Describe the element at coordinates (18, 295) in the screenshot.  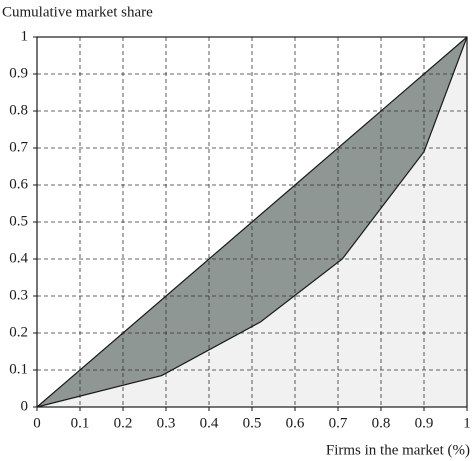
I see `y-tick-label: 0.3` at that location.